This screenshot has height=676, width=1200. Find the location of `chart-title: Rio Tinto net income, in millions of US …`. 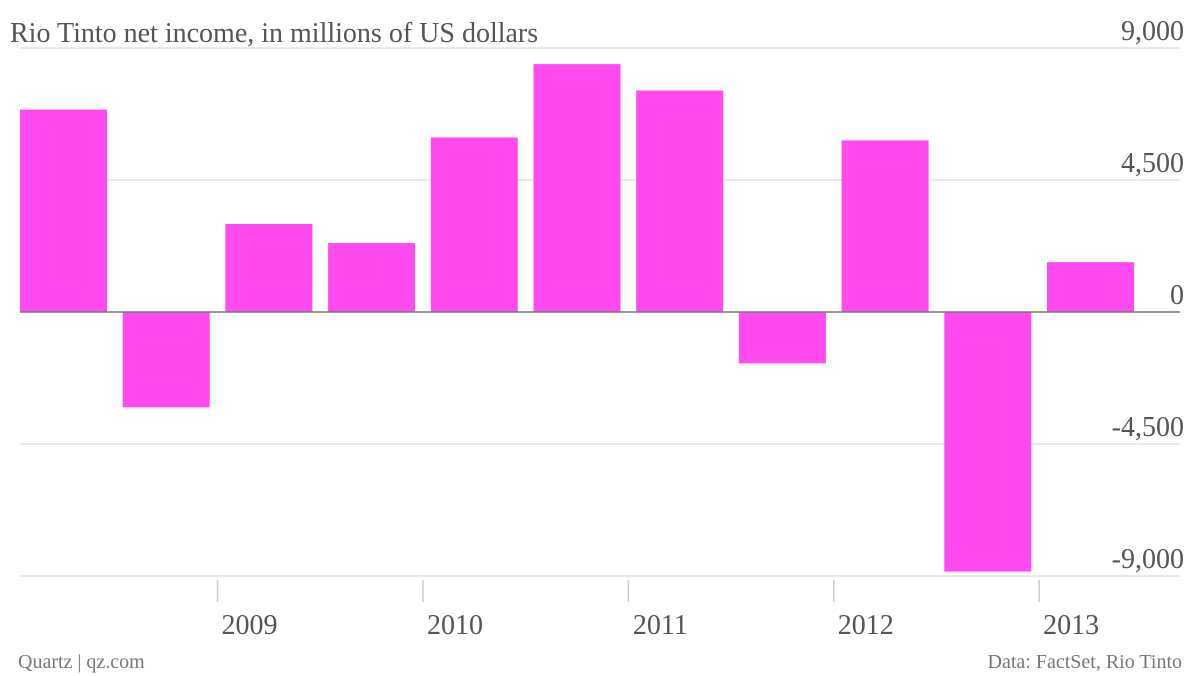

chart-title: Rio Tinto net income, in millions of US … is located at coordinates (274, 33).